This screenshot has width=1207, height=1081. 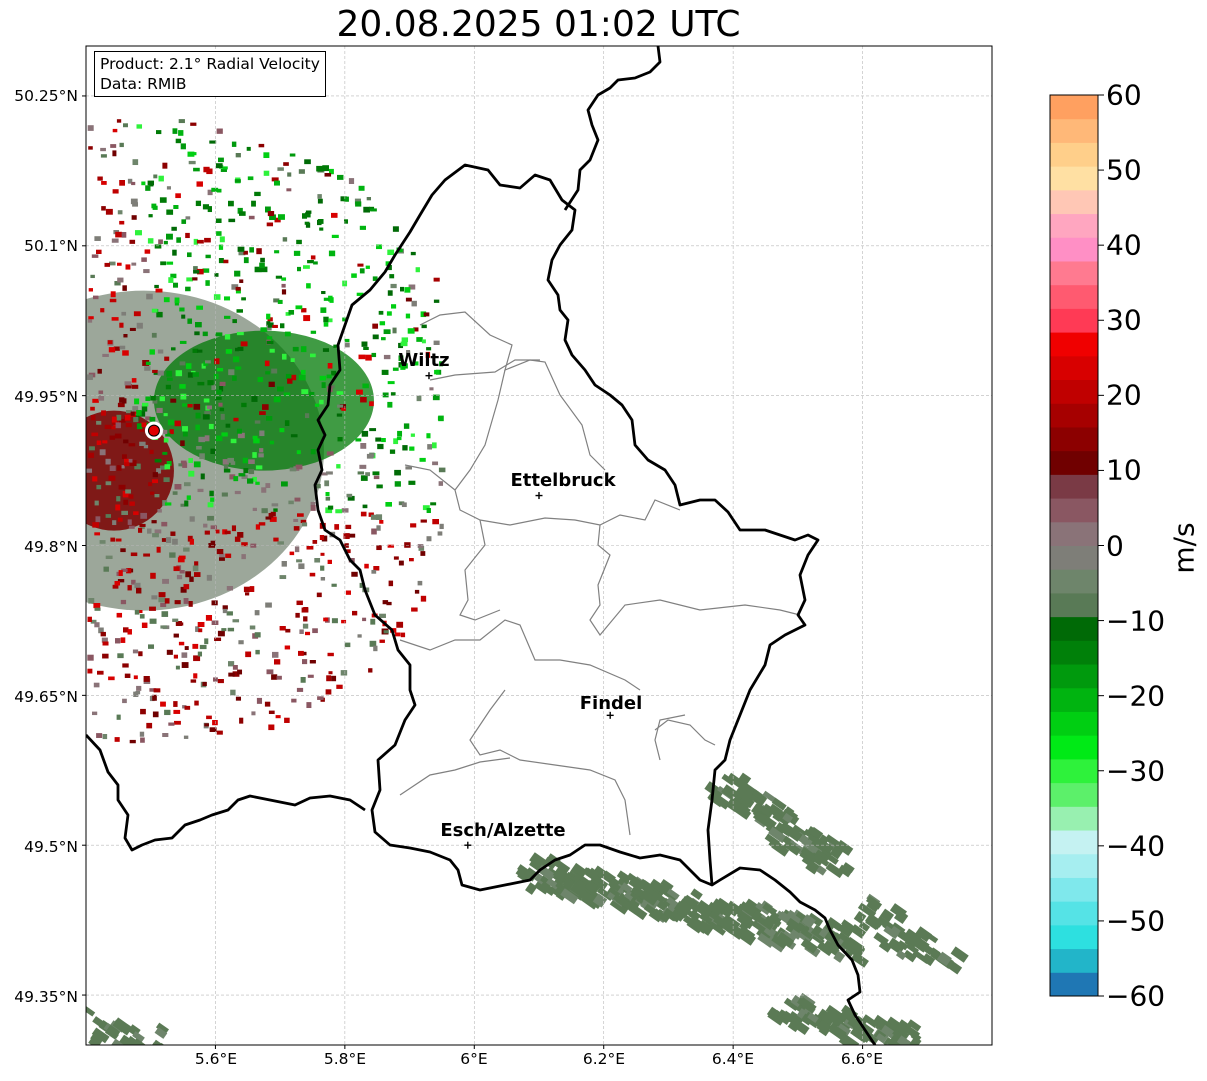 What do you see at coordinates (1124, 320) in the screenshot?
I see `colorbar-tick-label-3: 30` at bounding box center [1124, 320].